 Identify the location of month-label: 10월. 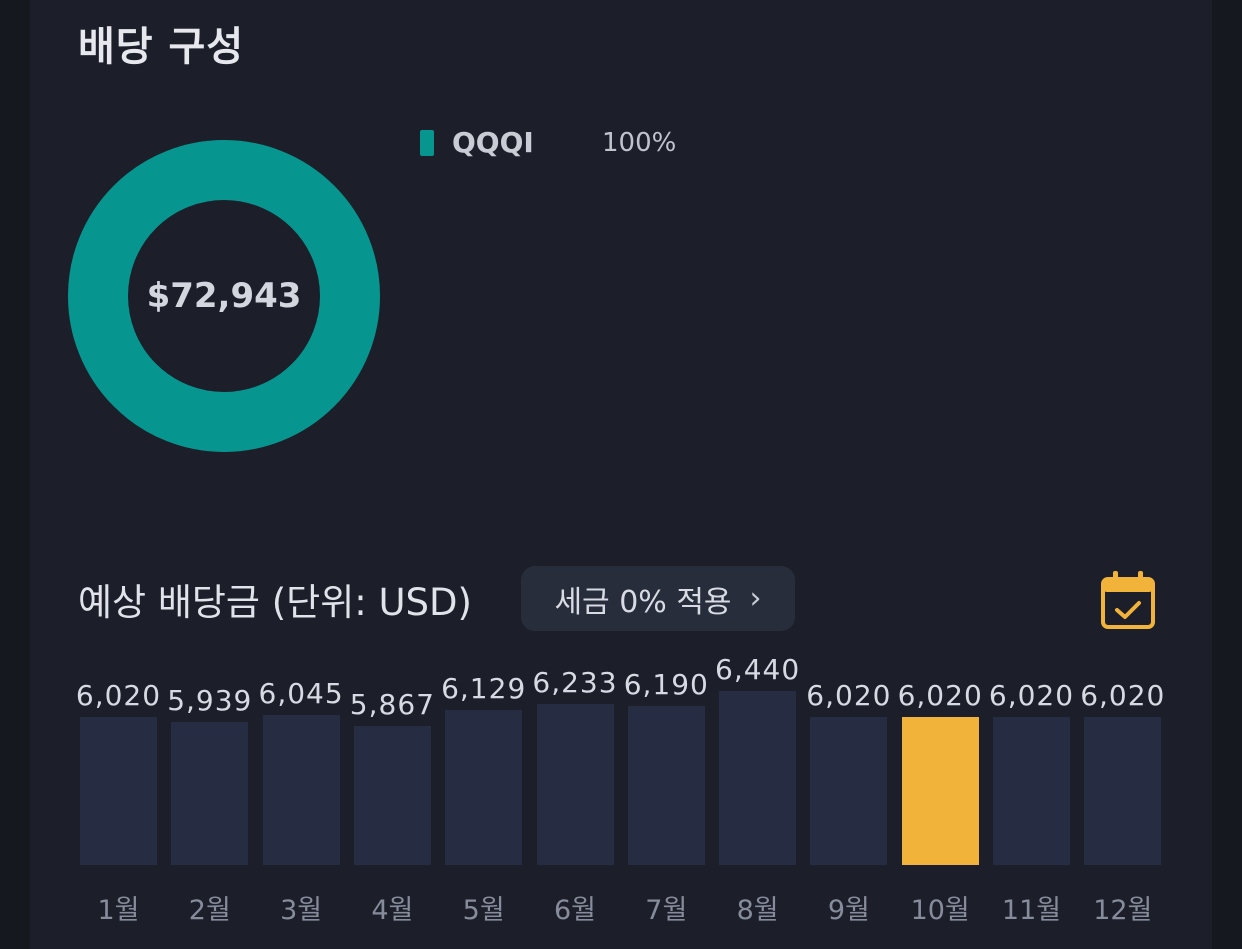
(940, 910).